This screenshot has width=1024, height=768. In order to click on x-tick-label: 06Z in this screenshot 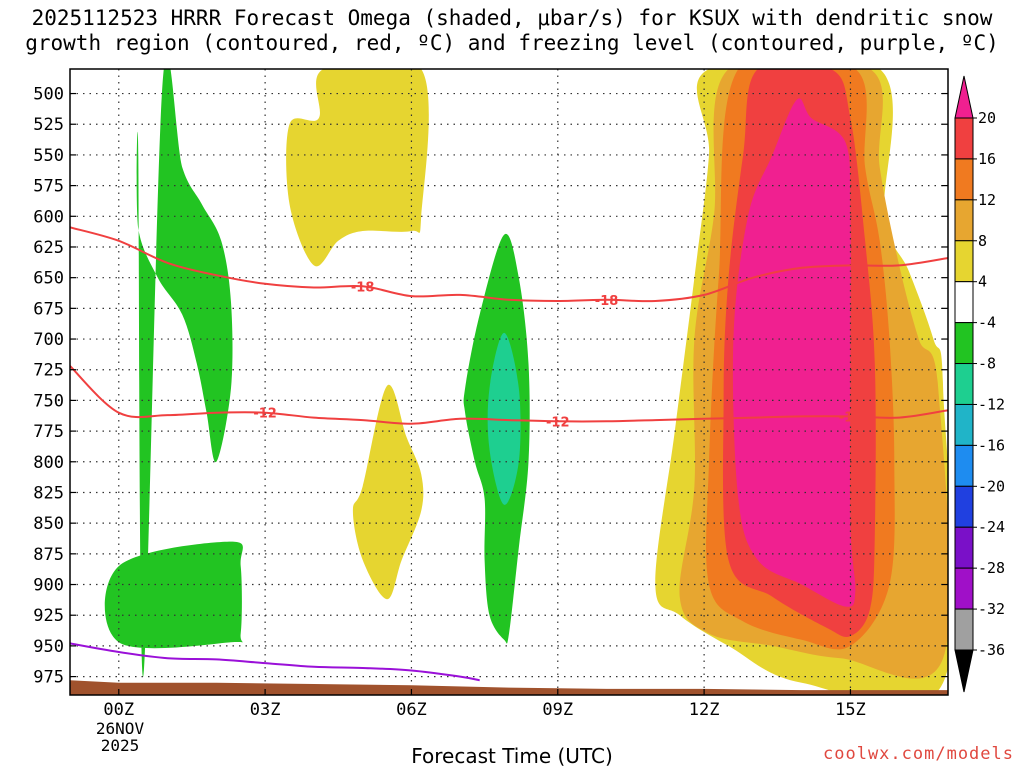, I will do `click(411, 710)`.